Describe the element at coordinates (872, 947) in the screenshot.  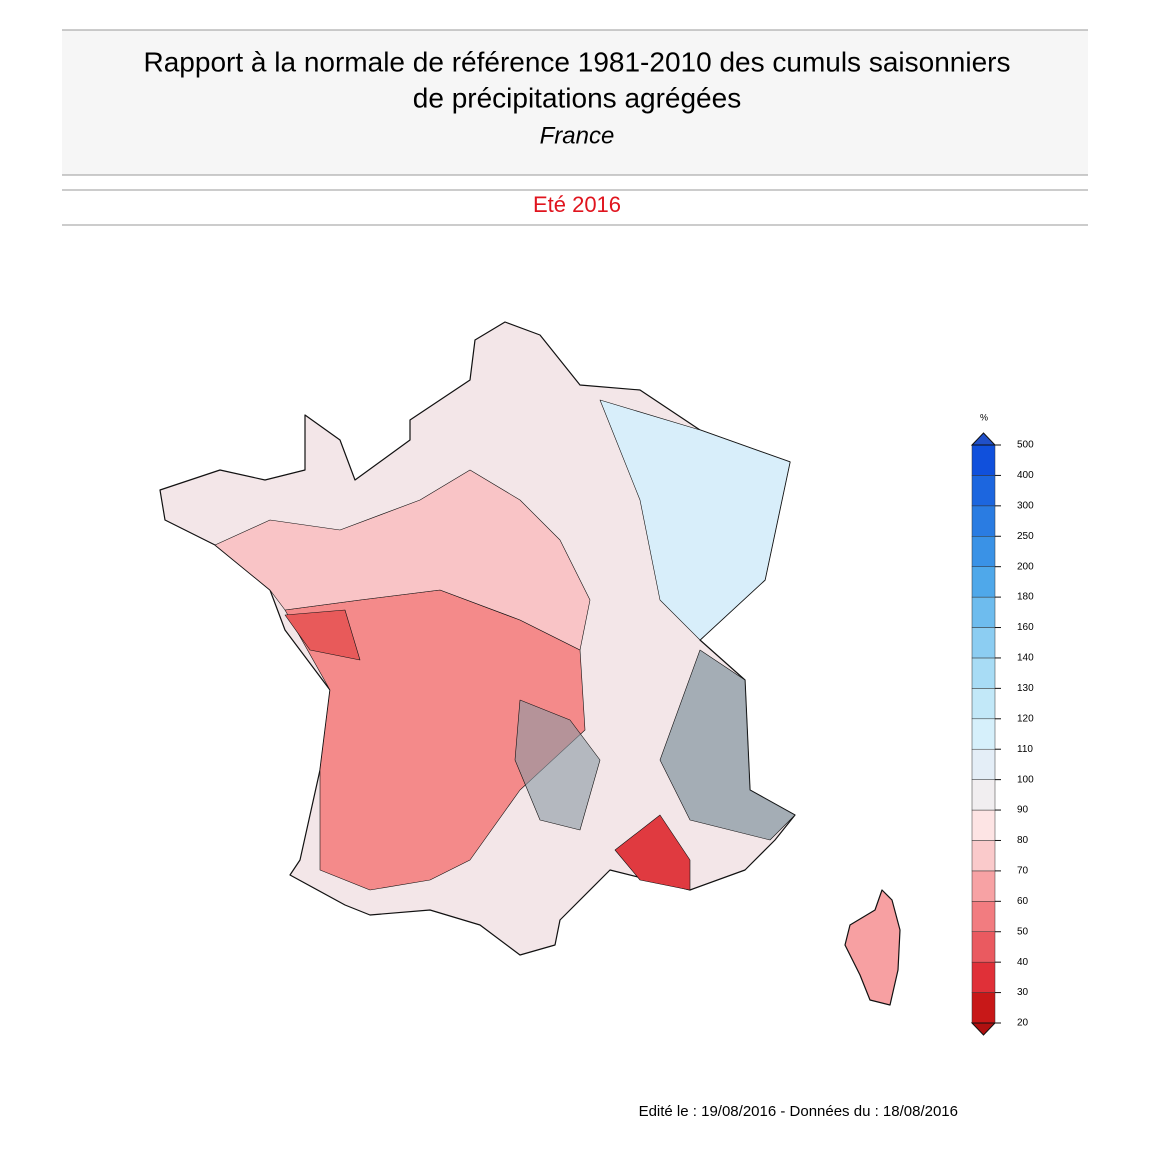
I see `corsica` at that location.